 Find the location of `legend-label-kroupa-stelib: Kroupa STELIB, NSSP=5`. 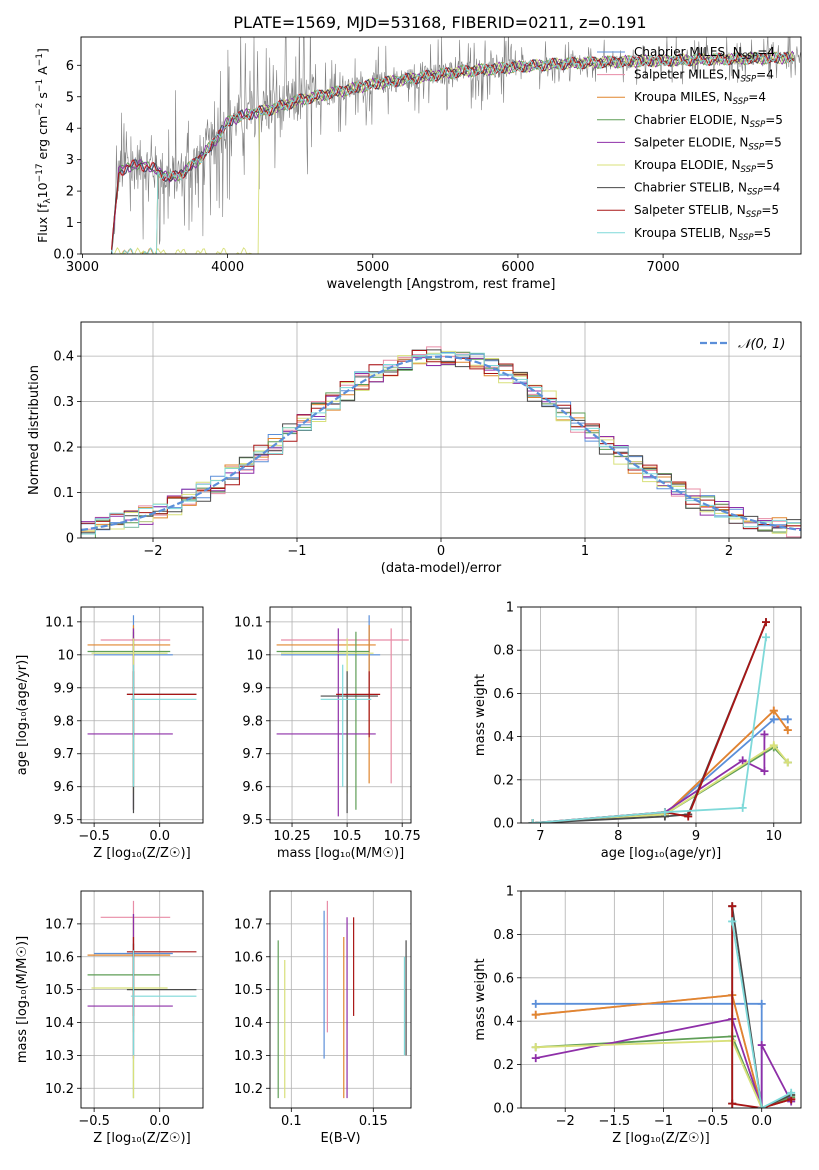

legend-label-kroupa-stelib: Kroupa STELIB, NSSP=5 is located at coordinates (702, 234).